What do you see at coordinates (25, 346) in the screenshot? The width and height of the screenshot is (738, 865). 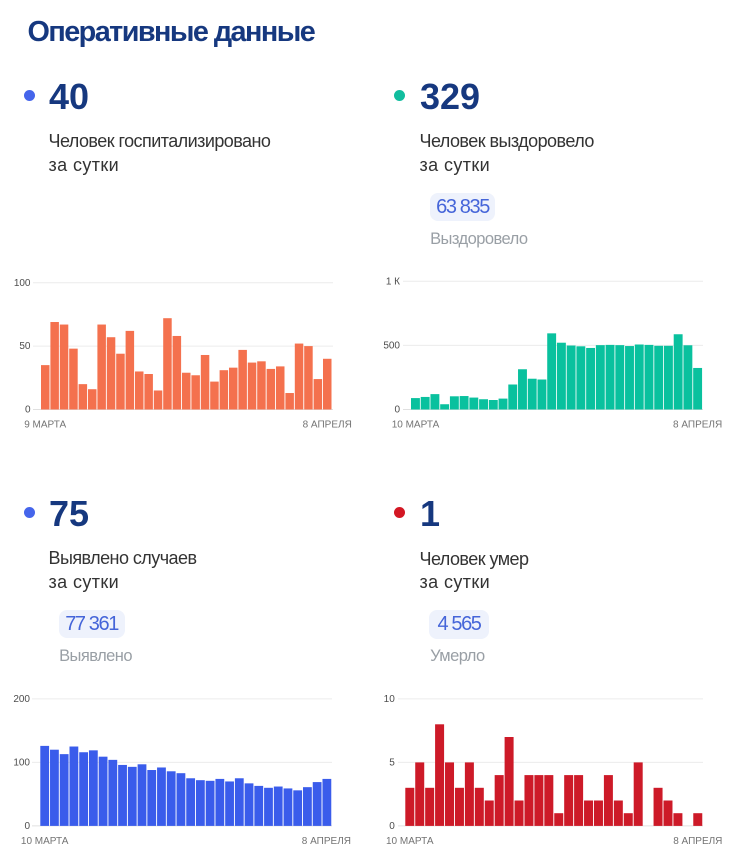 I see `svg-text: 50` at bounding box center [25, 346].